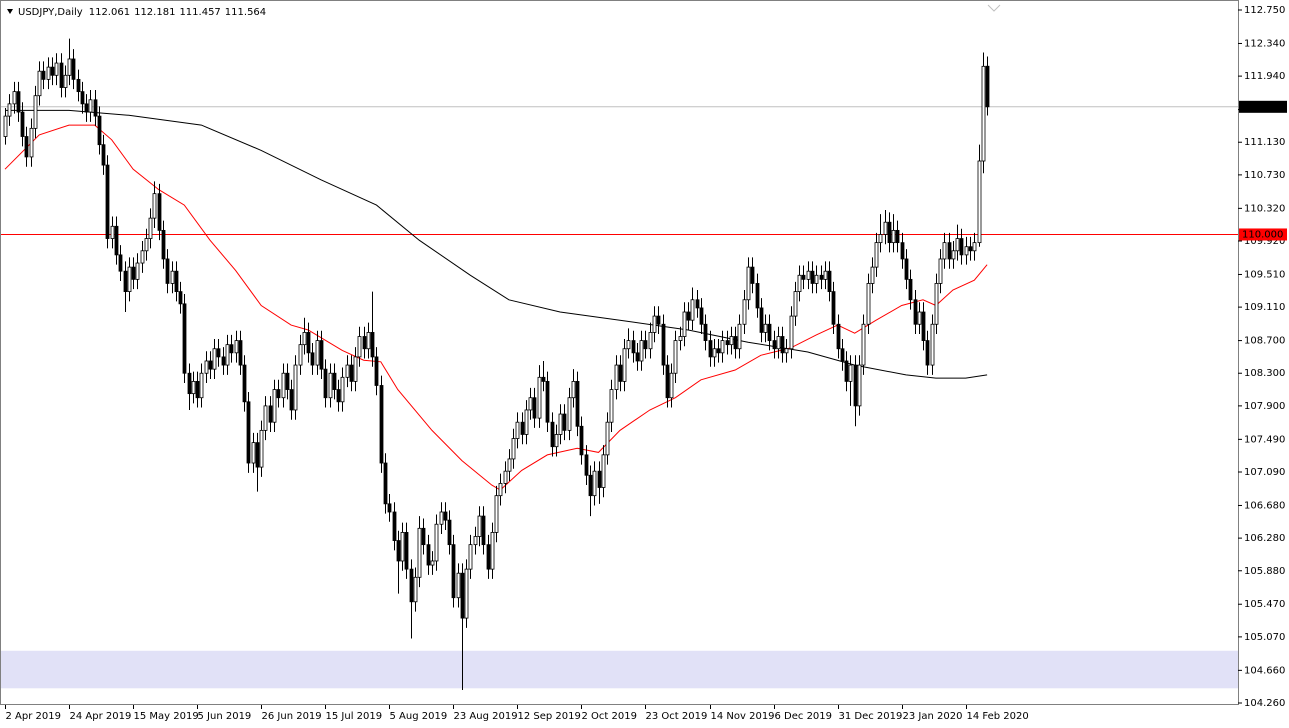  What do you see at coordinates (50, 12) in the screenshot?
I see `symbol-title: USDJPY,Daily` at bounding box center [50, 12].